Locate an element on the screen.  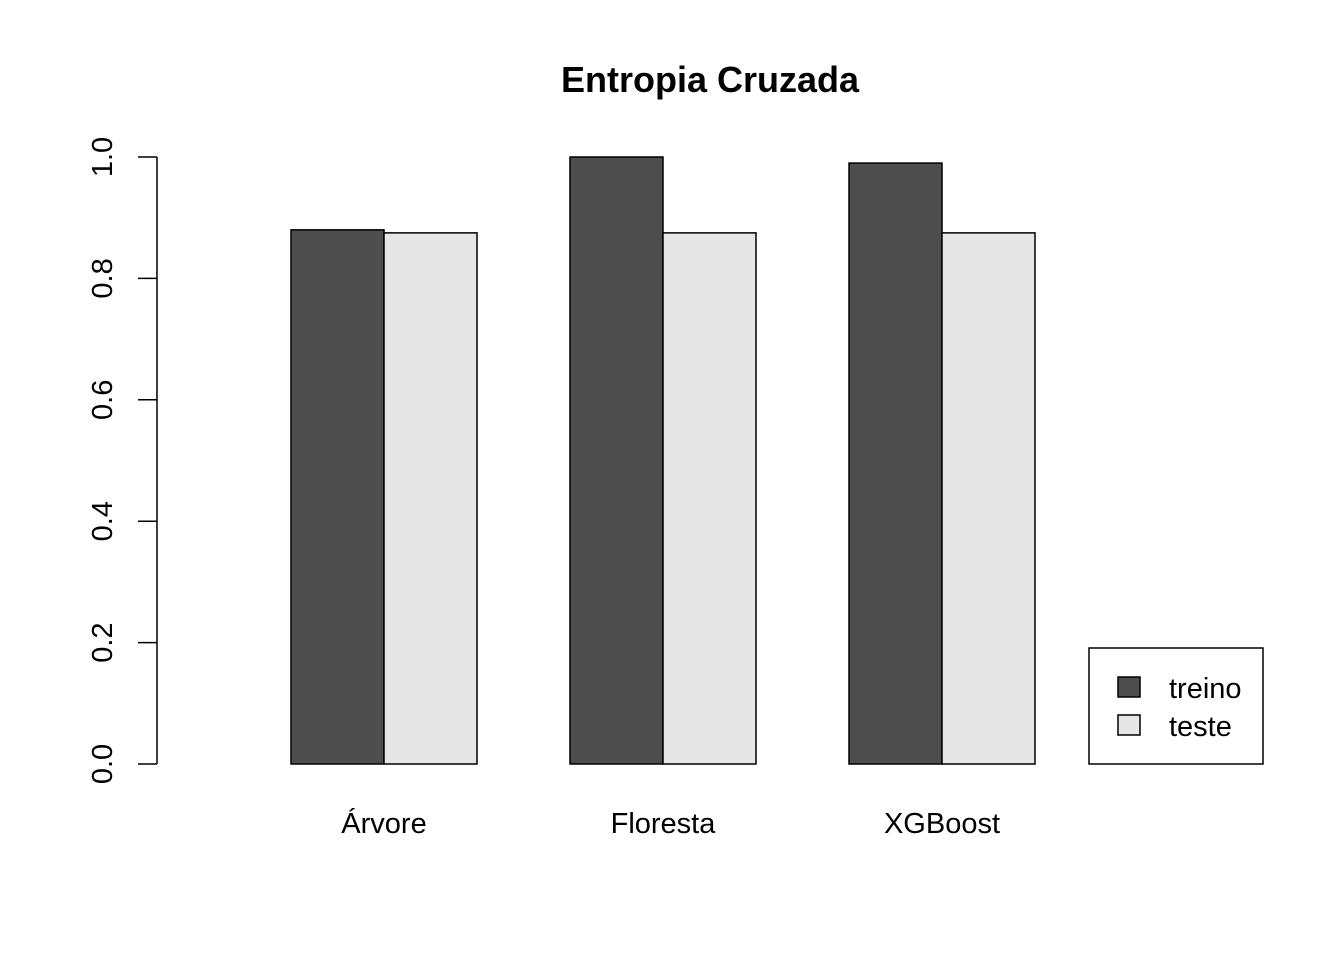
y-axis: 0.0 0.2 0.4 0.6 0.8 1.0 is located at coordinates (122, 460).